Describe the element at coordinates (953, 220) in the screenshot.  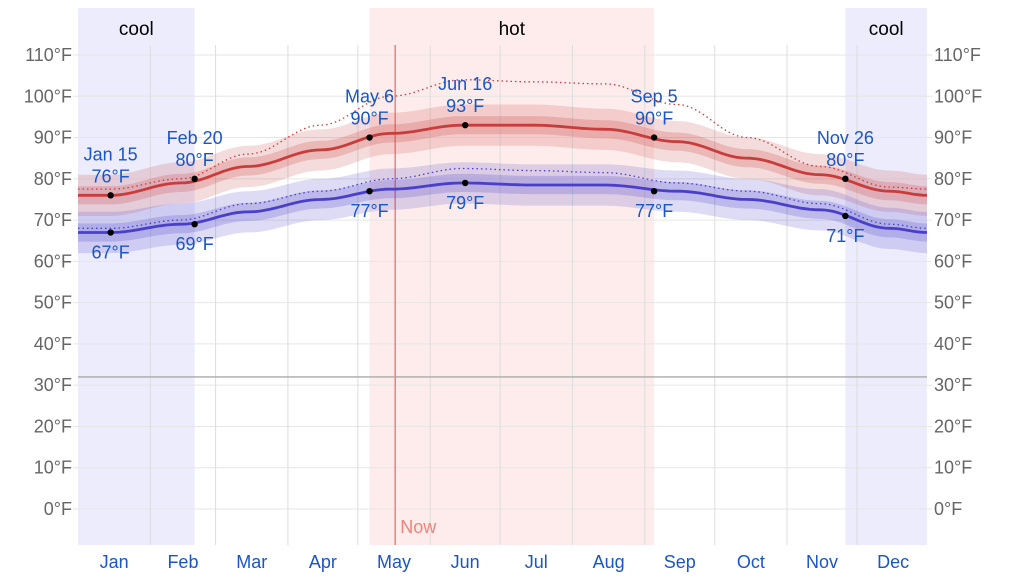
I see `y-tick-right: 70°F` at that location.